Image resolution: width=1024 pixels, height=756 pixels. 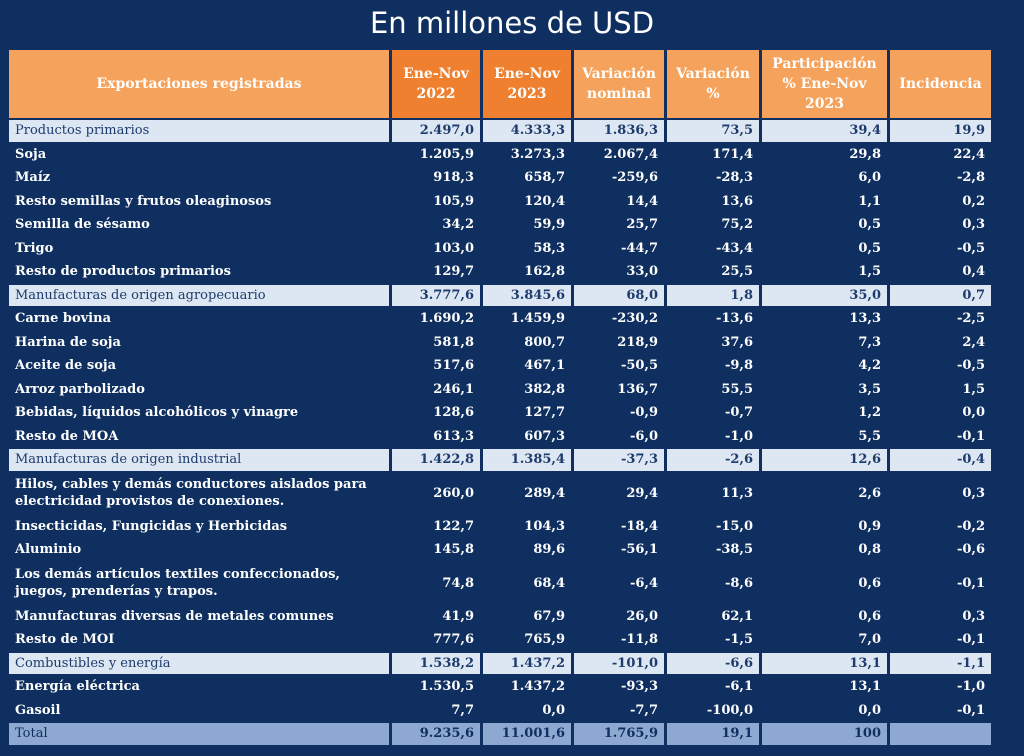 I want to click on header-category: Exportaciones registradas, so click(x=199, y=84).